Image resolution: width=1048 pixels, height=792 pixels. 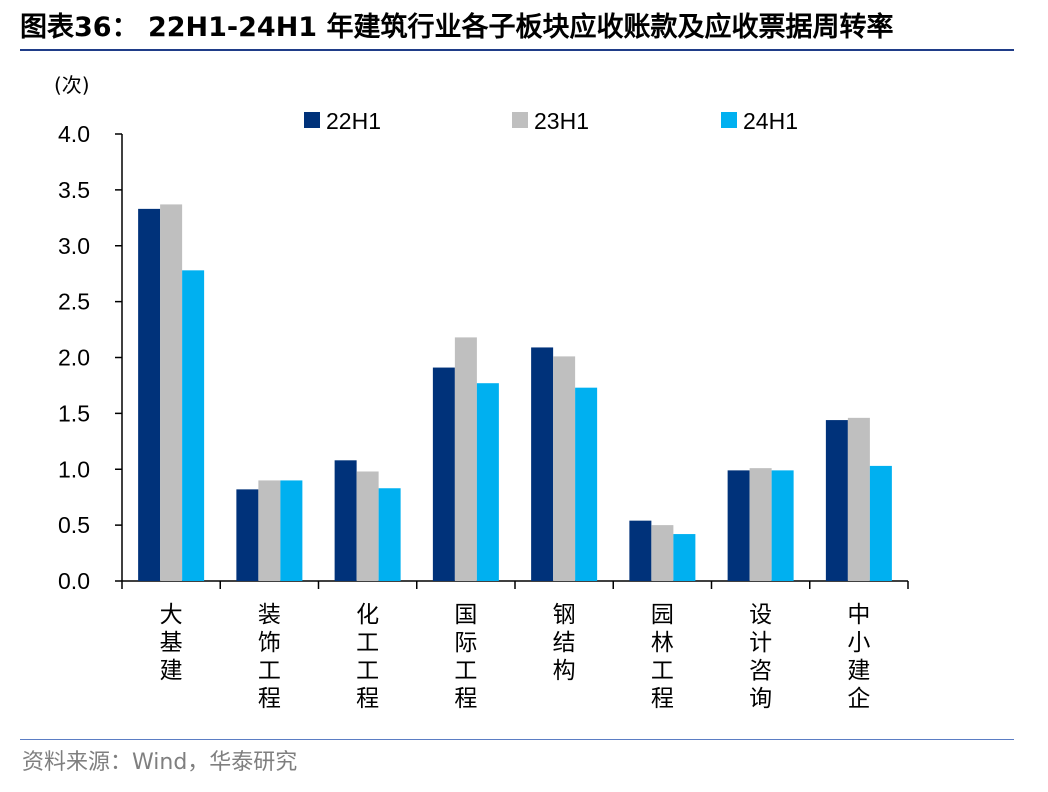 I want to click on y-tick-label: 0.5, so click(x=74, y=525).